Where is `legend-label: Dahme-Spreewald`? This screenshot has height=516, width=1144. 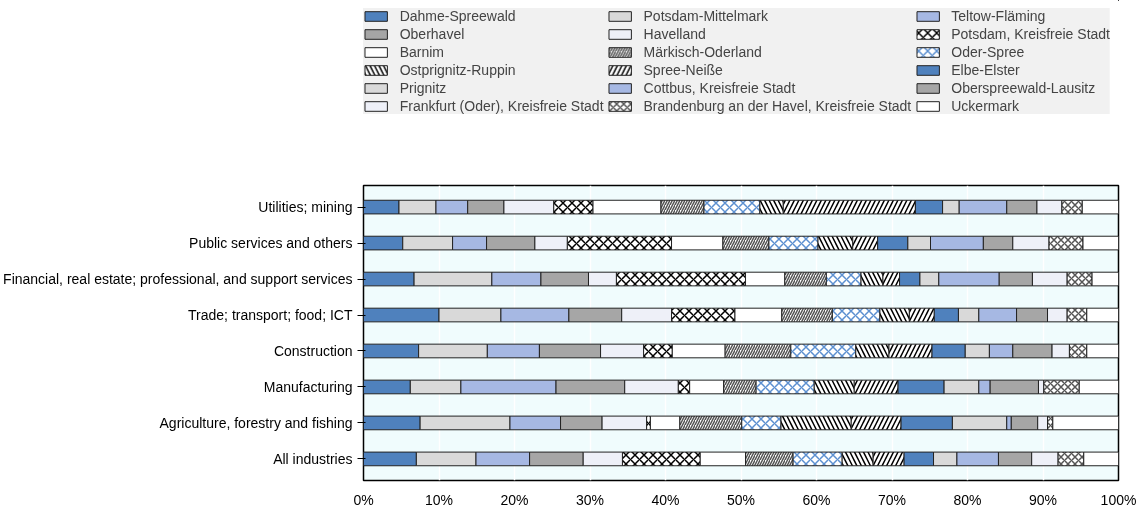
legend-label: Dahme-Spreewald is located at coordinates (457, 16).